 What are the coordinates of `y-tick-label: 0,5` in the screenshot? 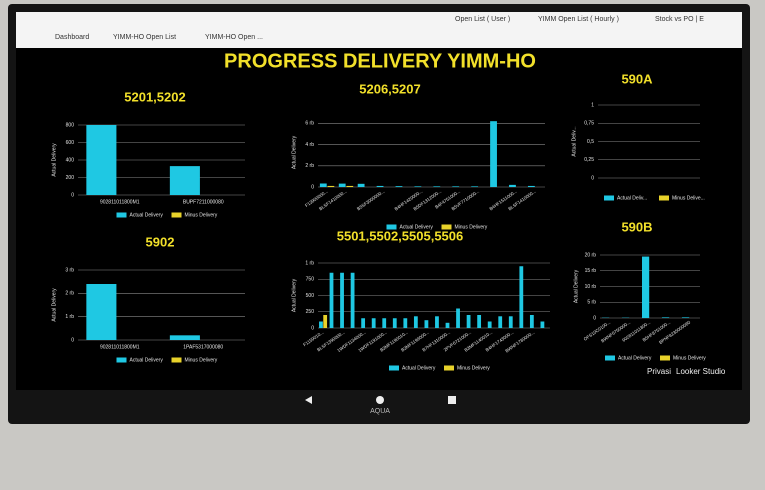 It's located at (590, 142).